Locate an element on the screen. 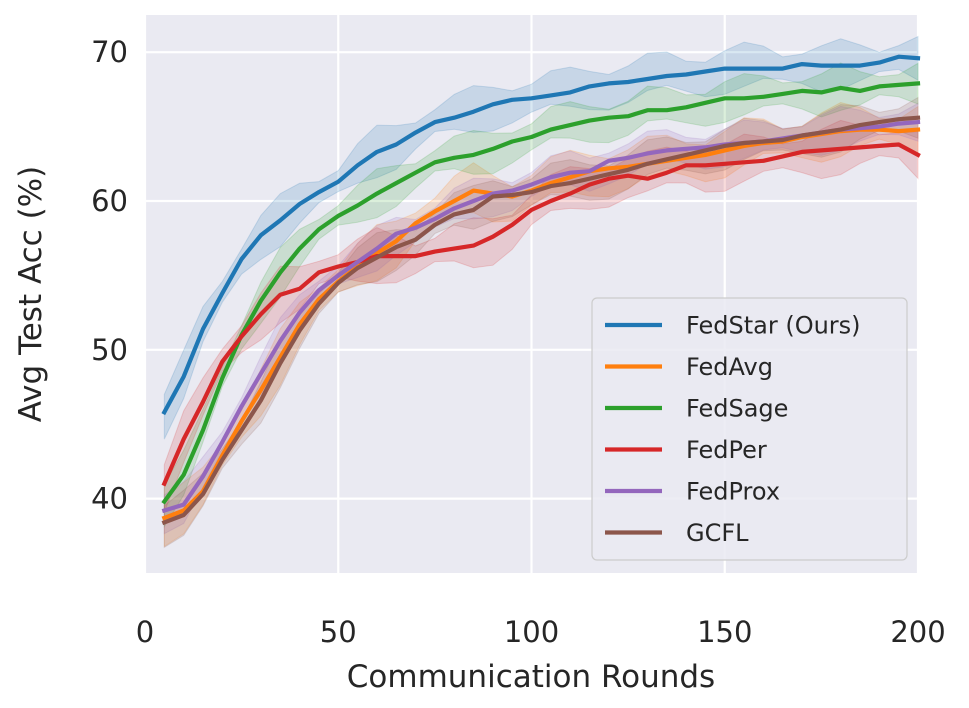 This screenshot has width=969, height=708. x-tick-label: 100 is located at coordinates (531, 632).